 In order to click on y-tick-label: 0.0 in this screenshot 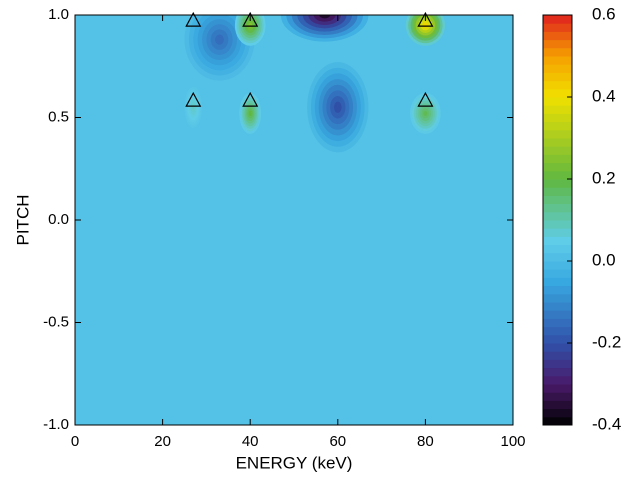, I will do `click(58, 219)`.